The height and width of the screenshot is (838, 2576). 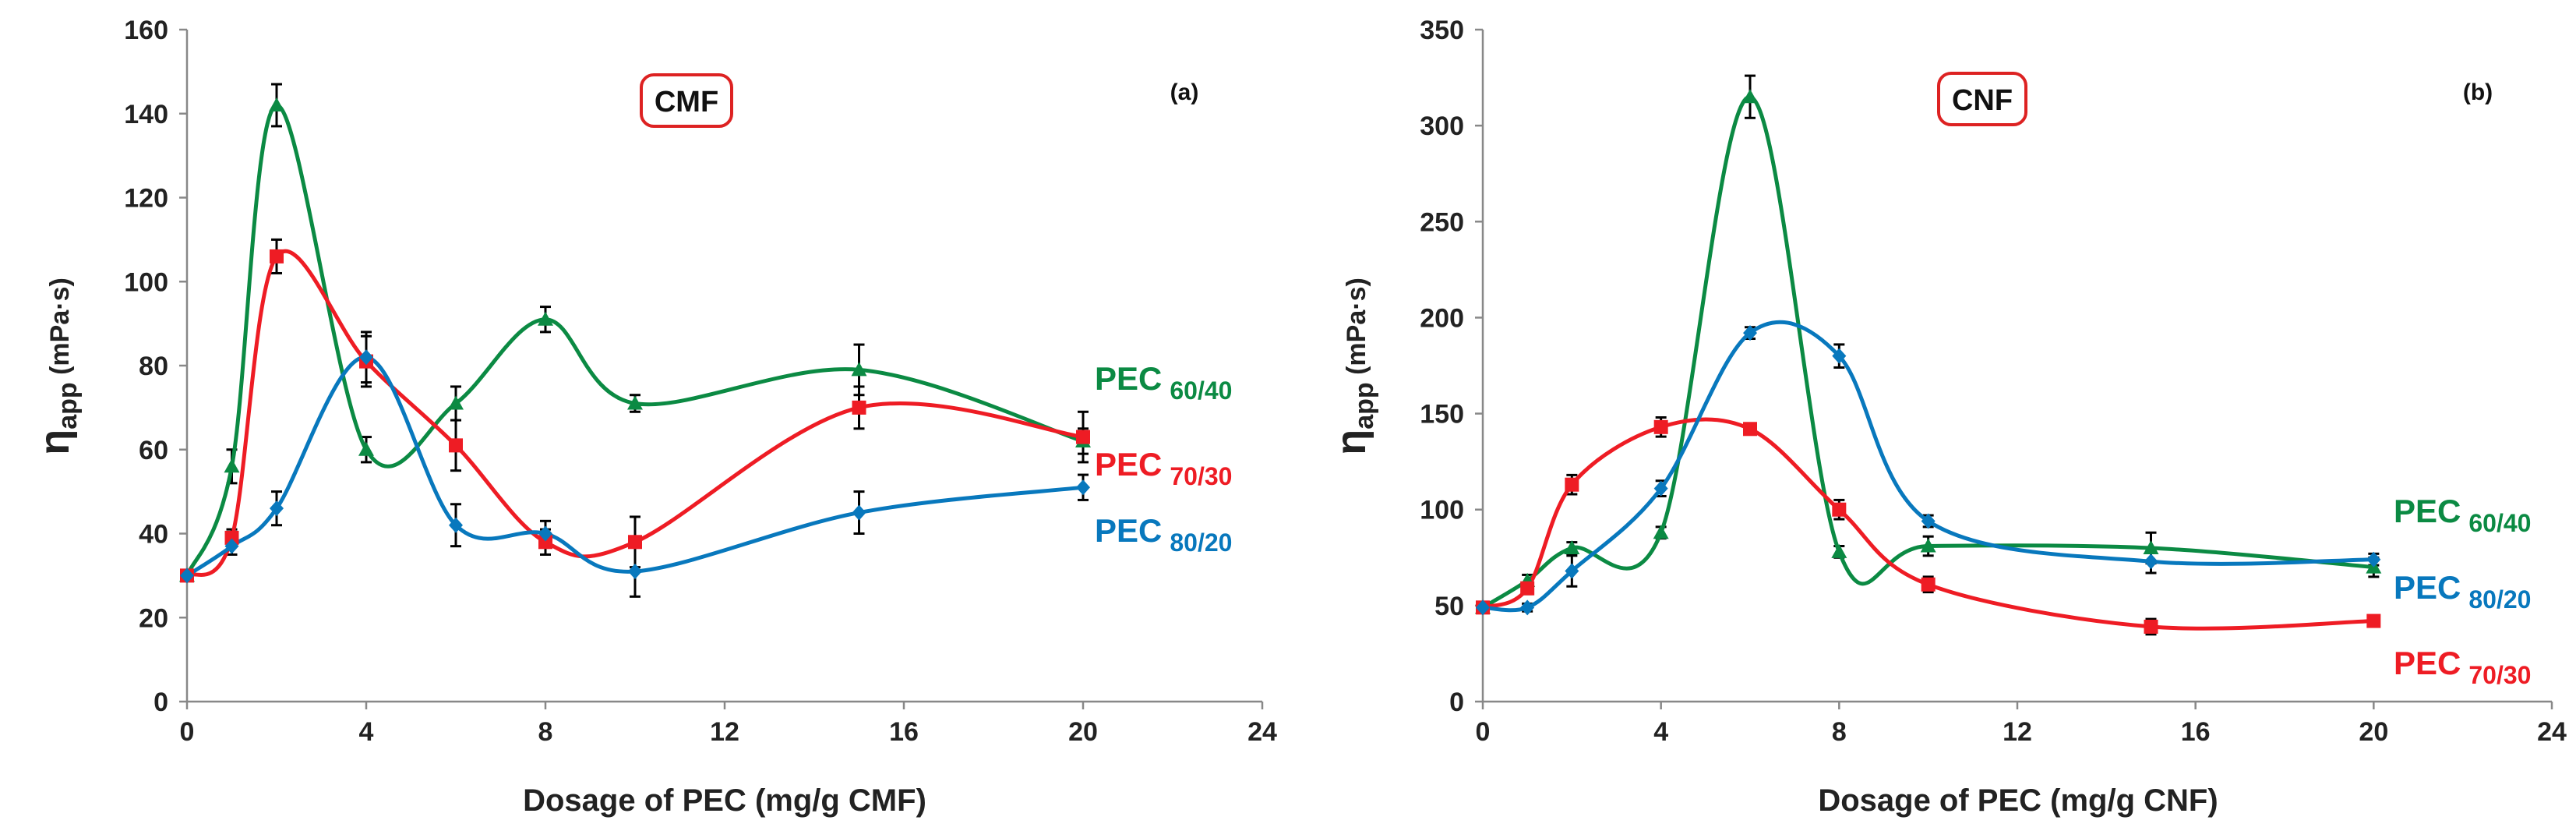 I want to click on y-tick-label: 40, so click(x=153, y=535).